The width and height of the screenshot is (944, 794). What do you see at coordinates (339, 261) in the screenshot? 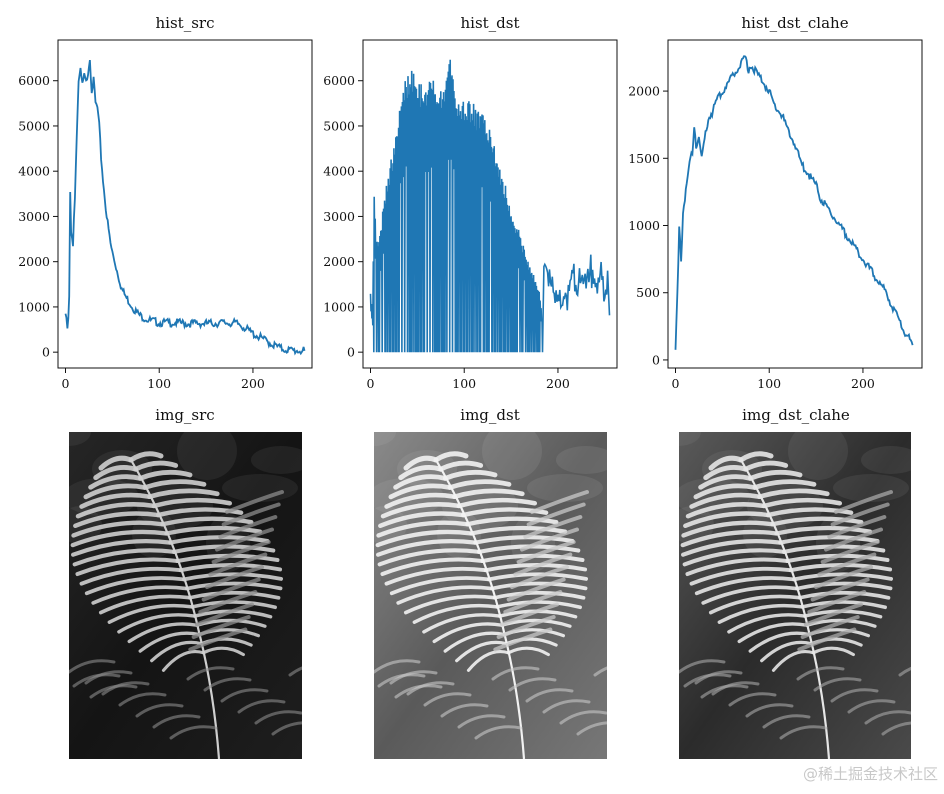
I see `y-tick-label: 2000` at bounding box center [339, 261].